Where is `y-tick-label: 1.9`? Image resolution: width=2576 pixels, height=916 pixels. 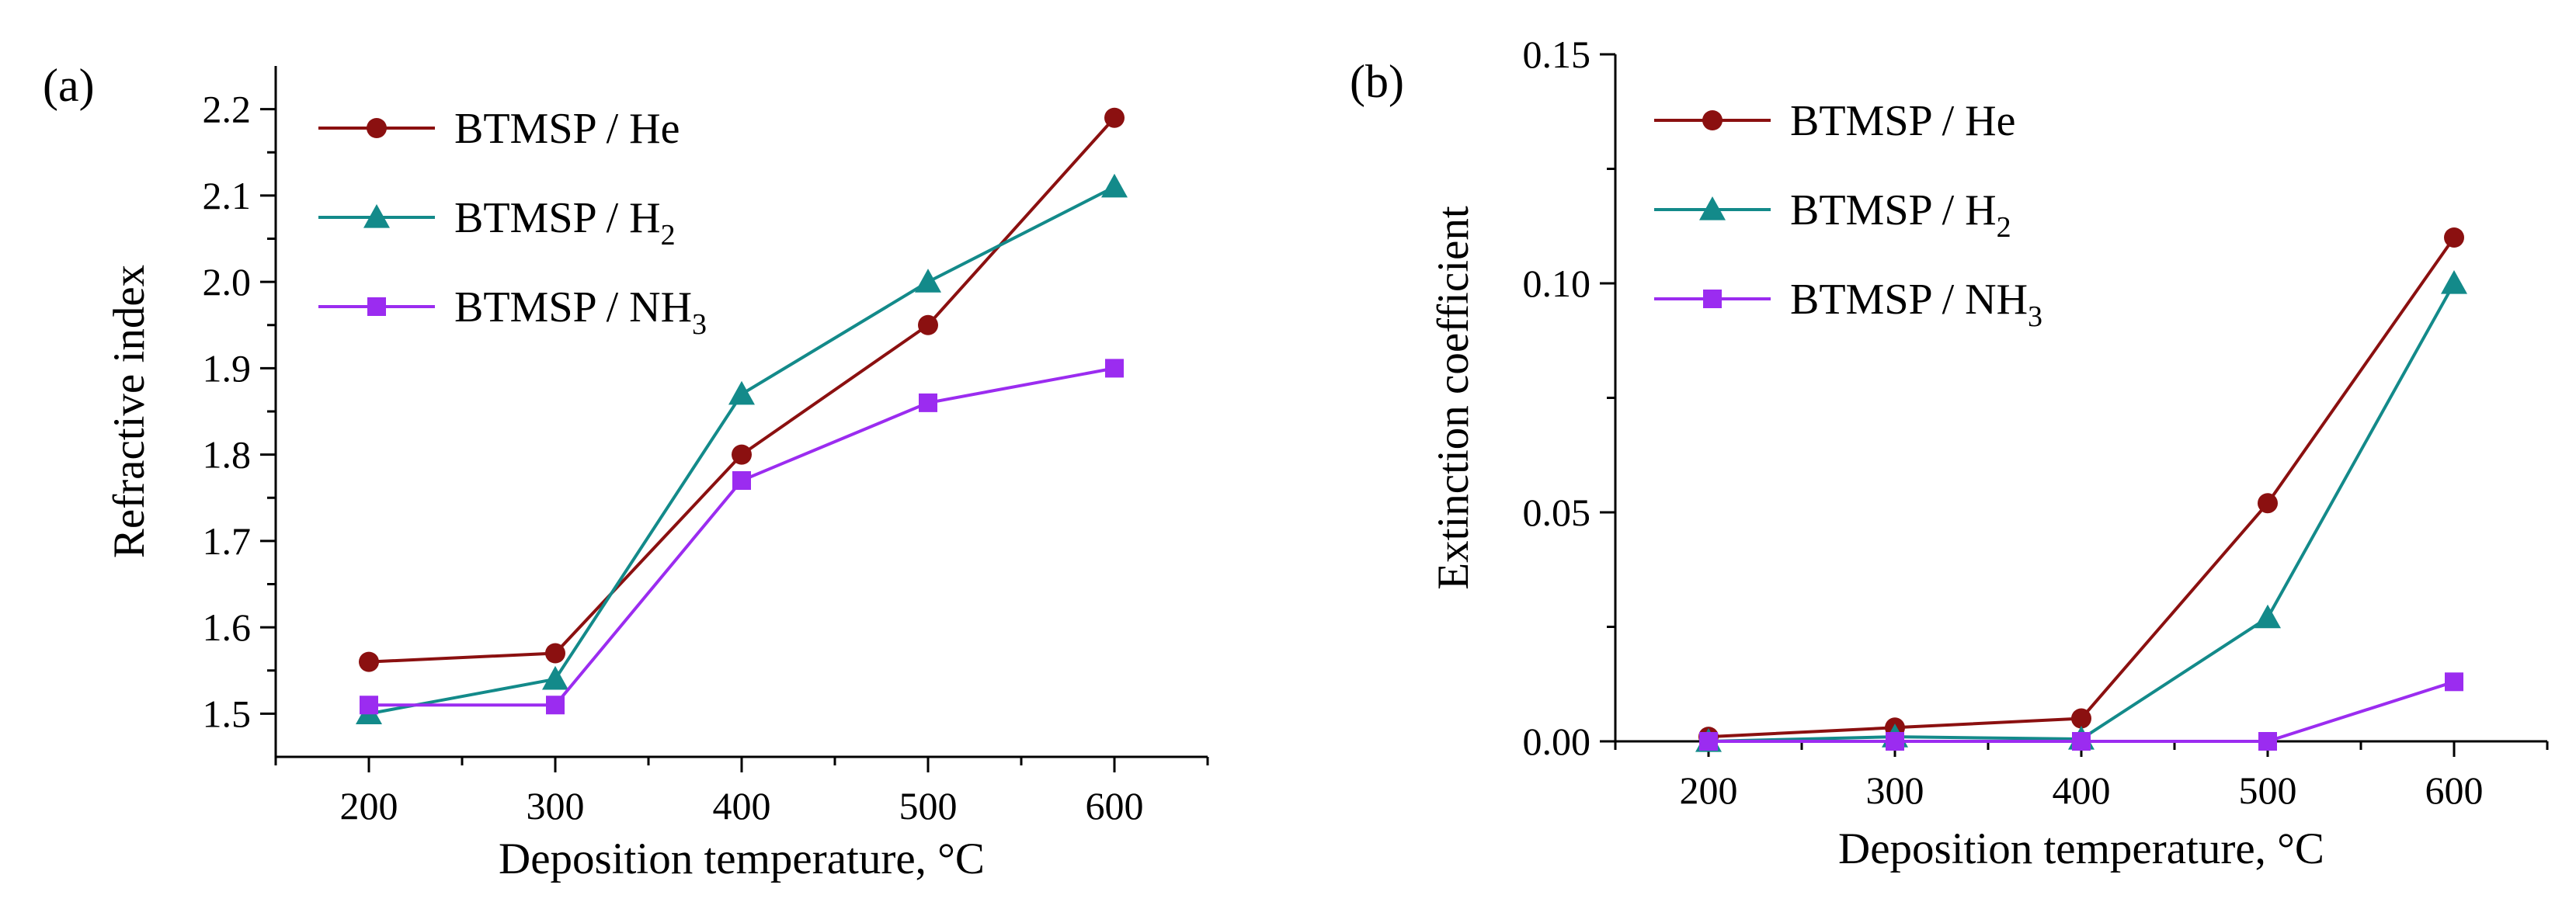
y-tick-label: 1.9 is located at coordinates (227, 368).